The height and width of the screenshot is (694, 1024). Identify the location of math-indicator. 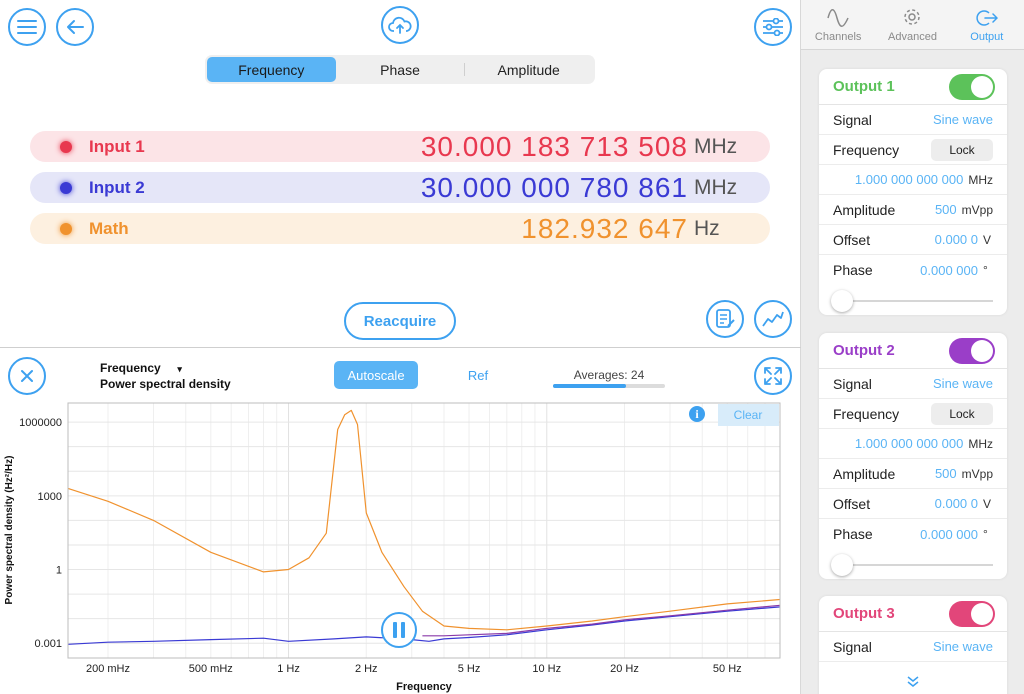
(66, 228).